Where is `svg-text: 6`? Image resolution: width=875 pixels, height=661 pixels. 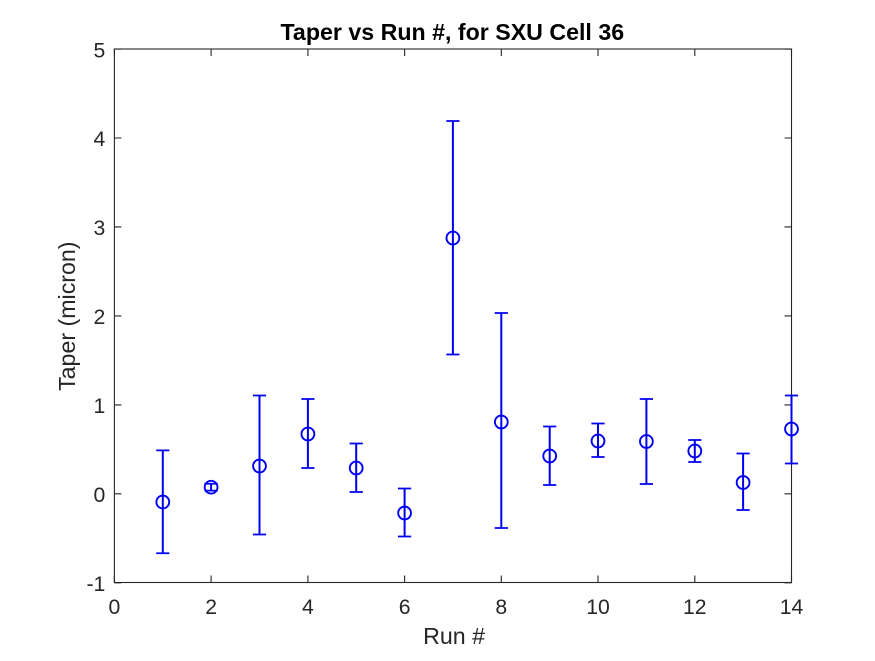 svg-text: 6 is located at coordinates (405, 607).